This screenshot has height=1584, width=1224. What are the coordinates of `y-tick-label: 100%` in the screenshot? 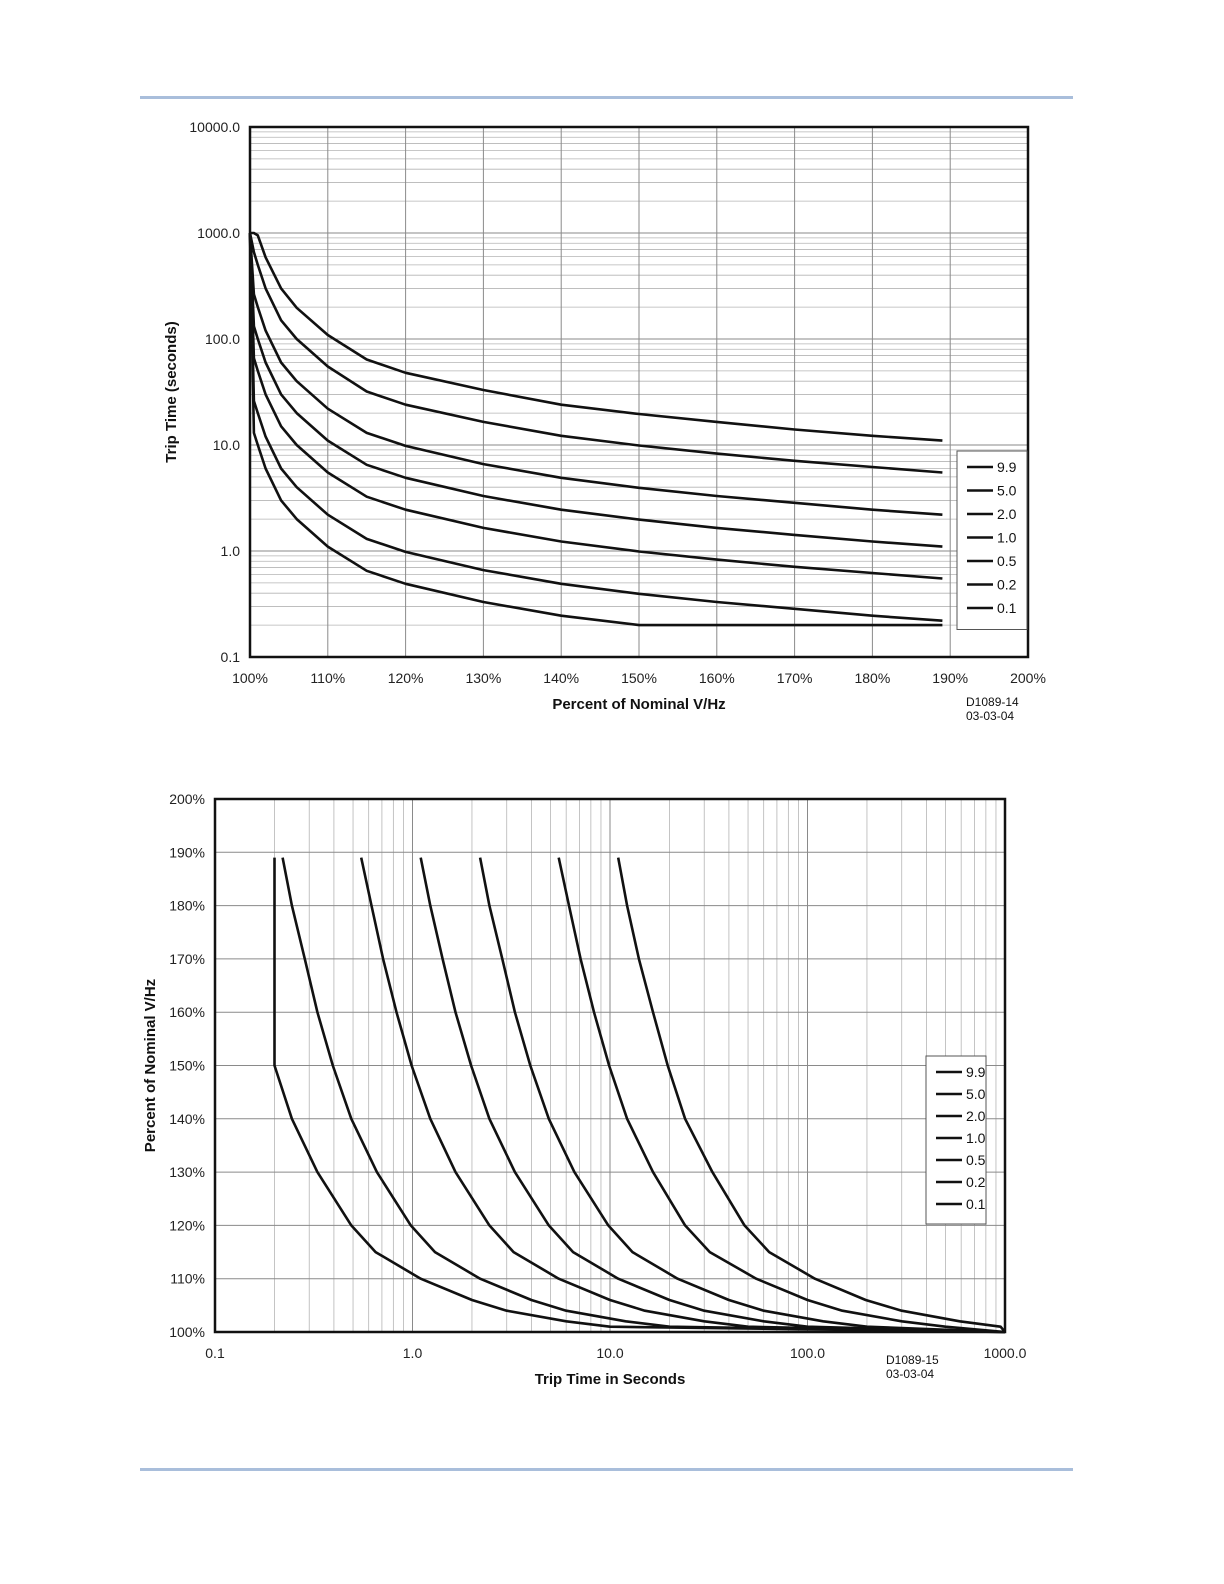 It's located at (187, 1332).